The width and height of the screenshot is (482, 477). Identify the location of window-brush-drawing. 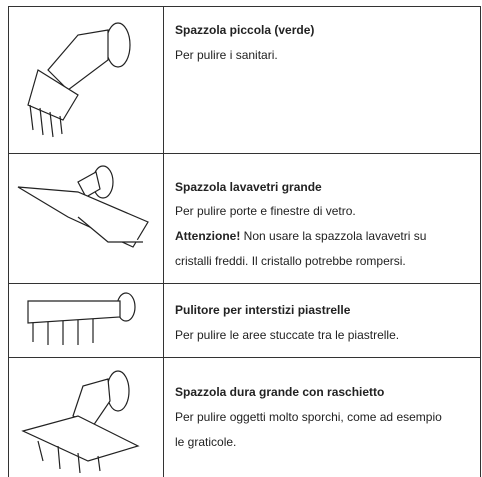
(83, 206).